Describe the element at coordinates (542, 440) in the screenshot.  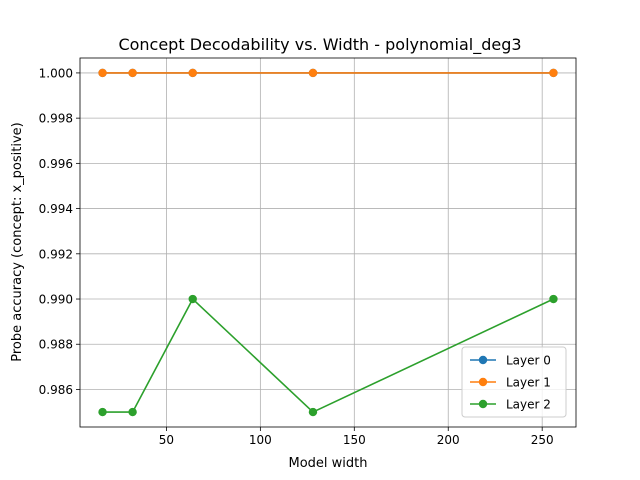
I see `x-tick-label: 250` at that location.